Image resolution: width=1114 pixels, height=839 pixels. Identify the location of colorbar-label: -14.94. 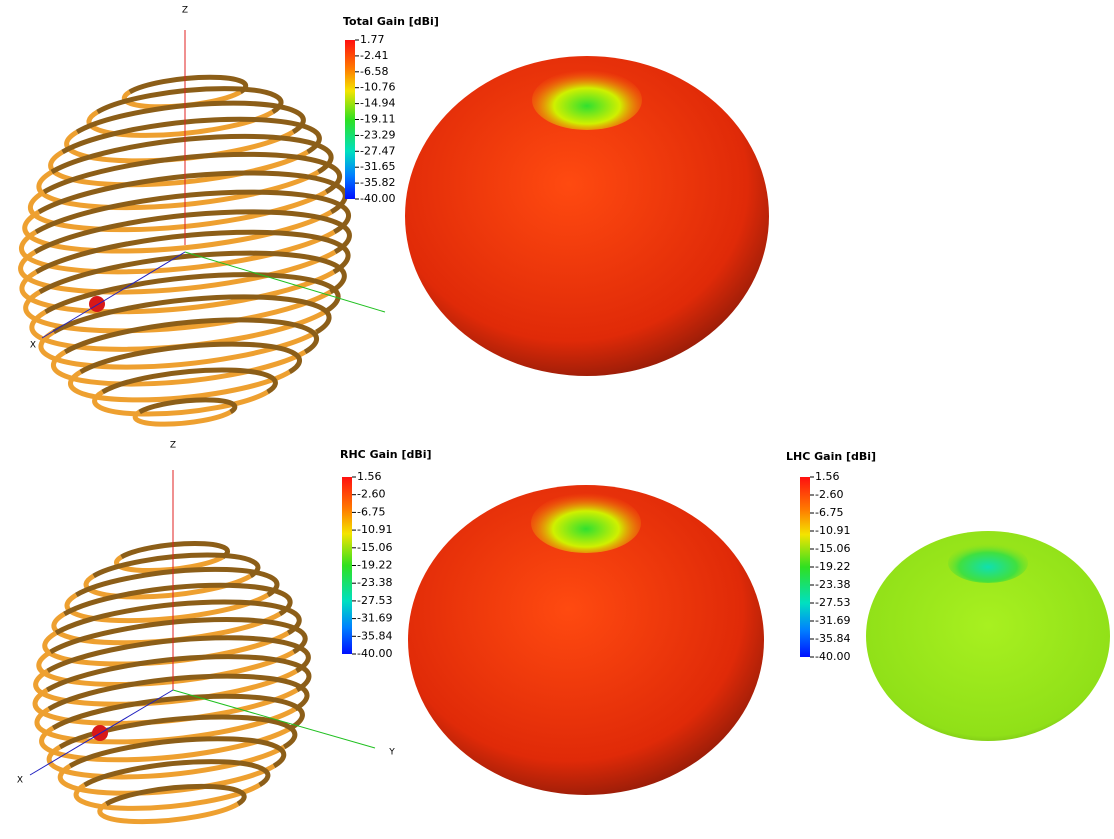
(377, 103).